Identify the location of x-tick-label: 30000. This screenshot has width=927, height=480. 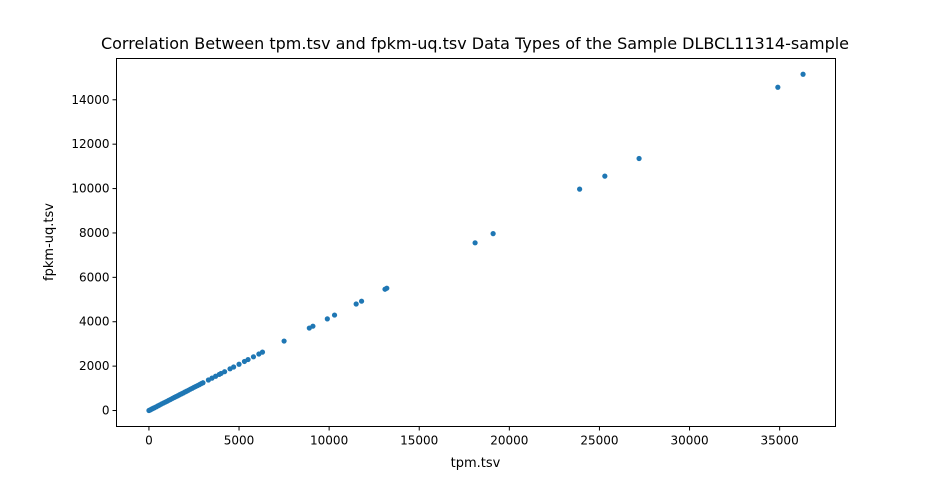
(689, 441).